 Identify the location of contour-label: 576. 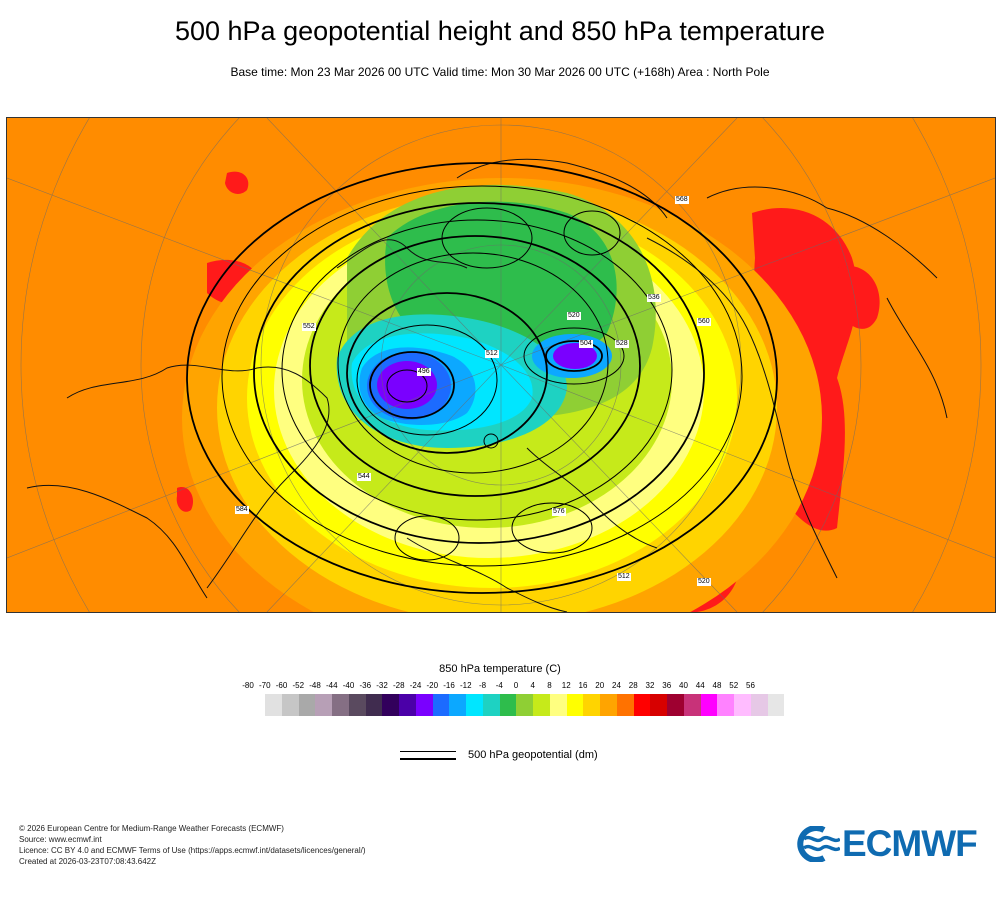
(559, 512).